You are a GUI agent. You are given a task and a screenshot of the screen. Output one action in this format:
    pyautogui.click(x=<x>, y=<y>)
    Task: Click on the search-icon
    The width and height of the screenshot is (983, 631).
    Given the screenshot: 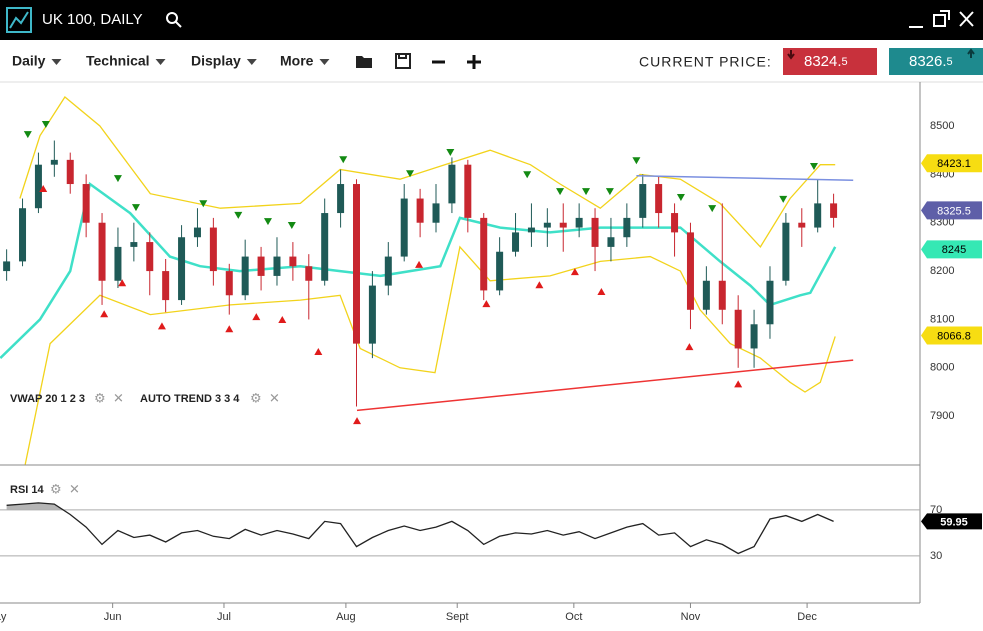 What is the action you would take?
    pyautogui.click(x=174, y=20)
    